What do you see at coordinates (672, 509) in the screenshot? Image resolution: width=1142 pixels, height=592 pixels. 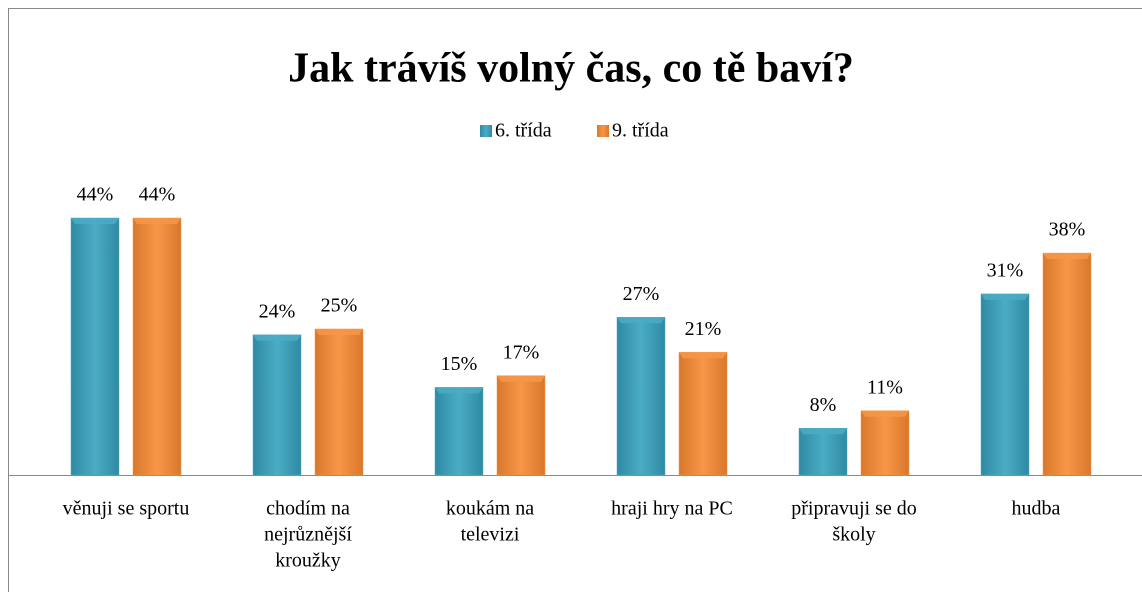 I see `x-tick-label: hraji hry na PC` at bounding box center [672, 509].